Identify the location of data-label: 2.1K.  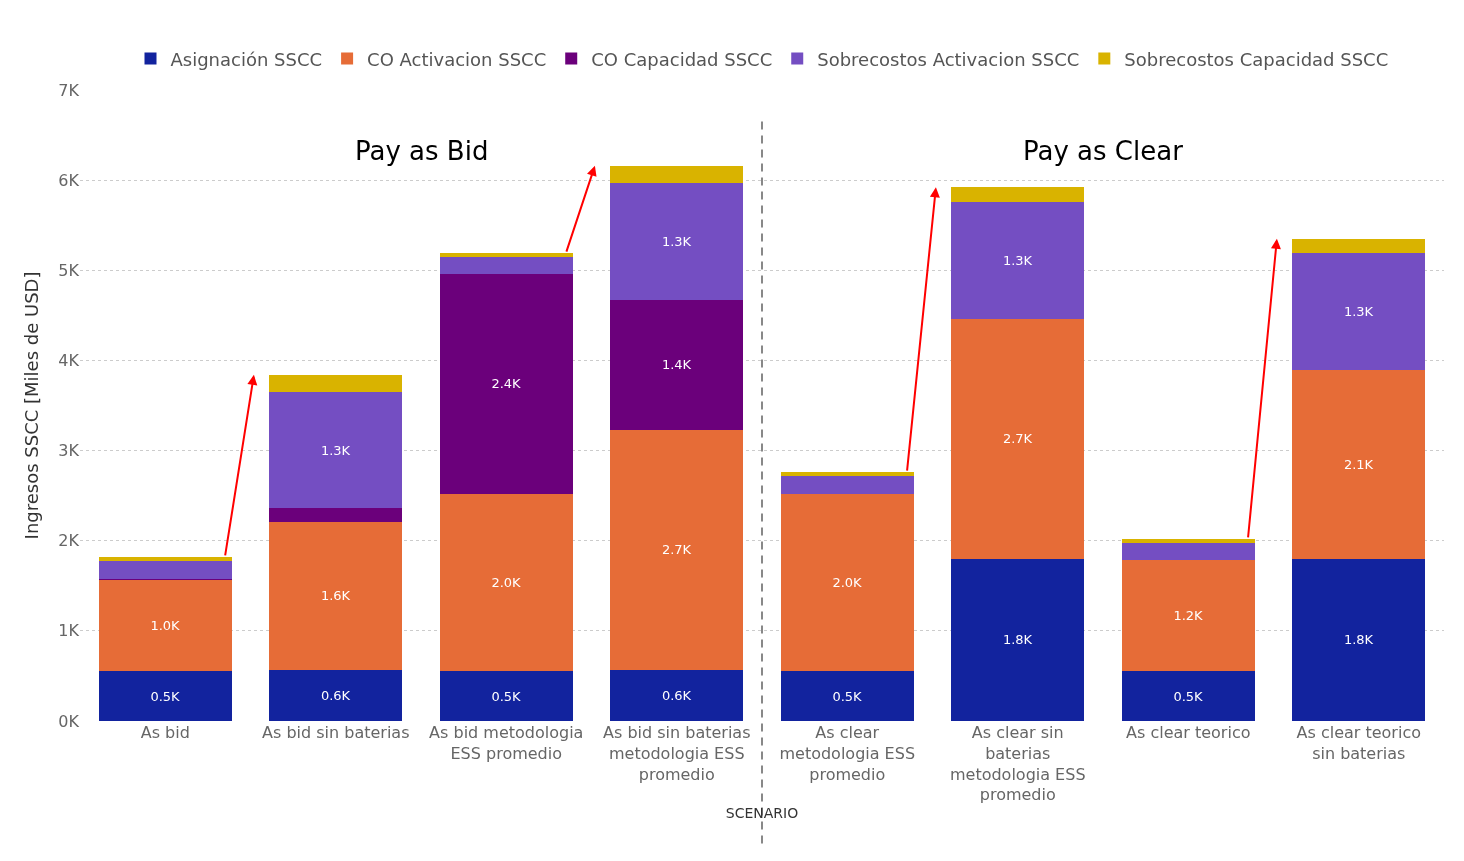
(1358, 465).